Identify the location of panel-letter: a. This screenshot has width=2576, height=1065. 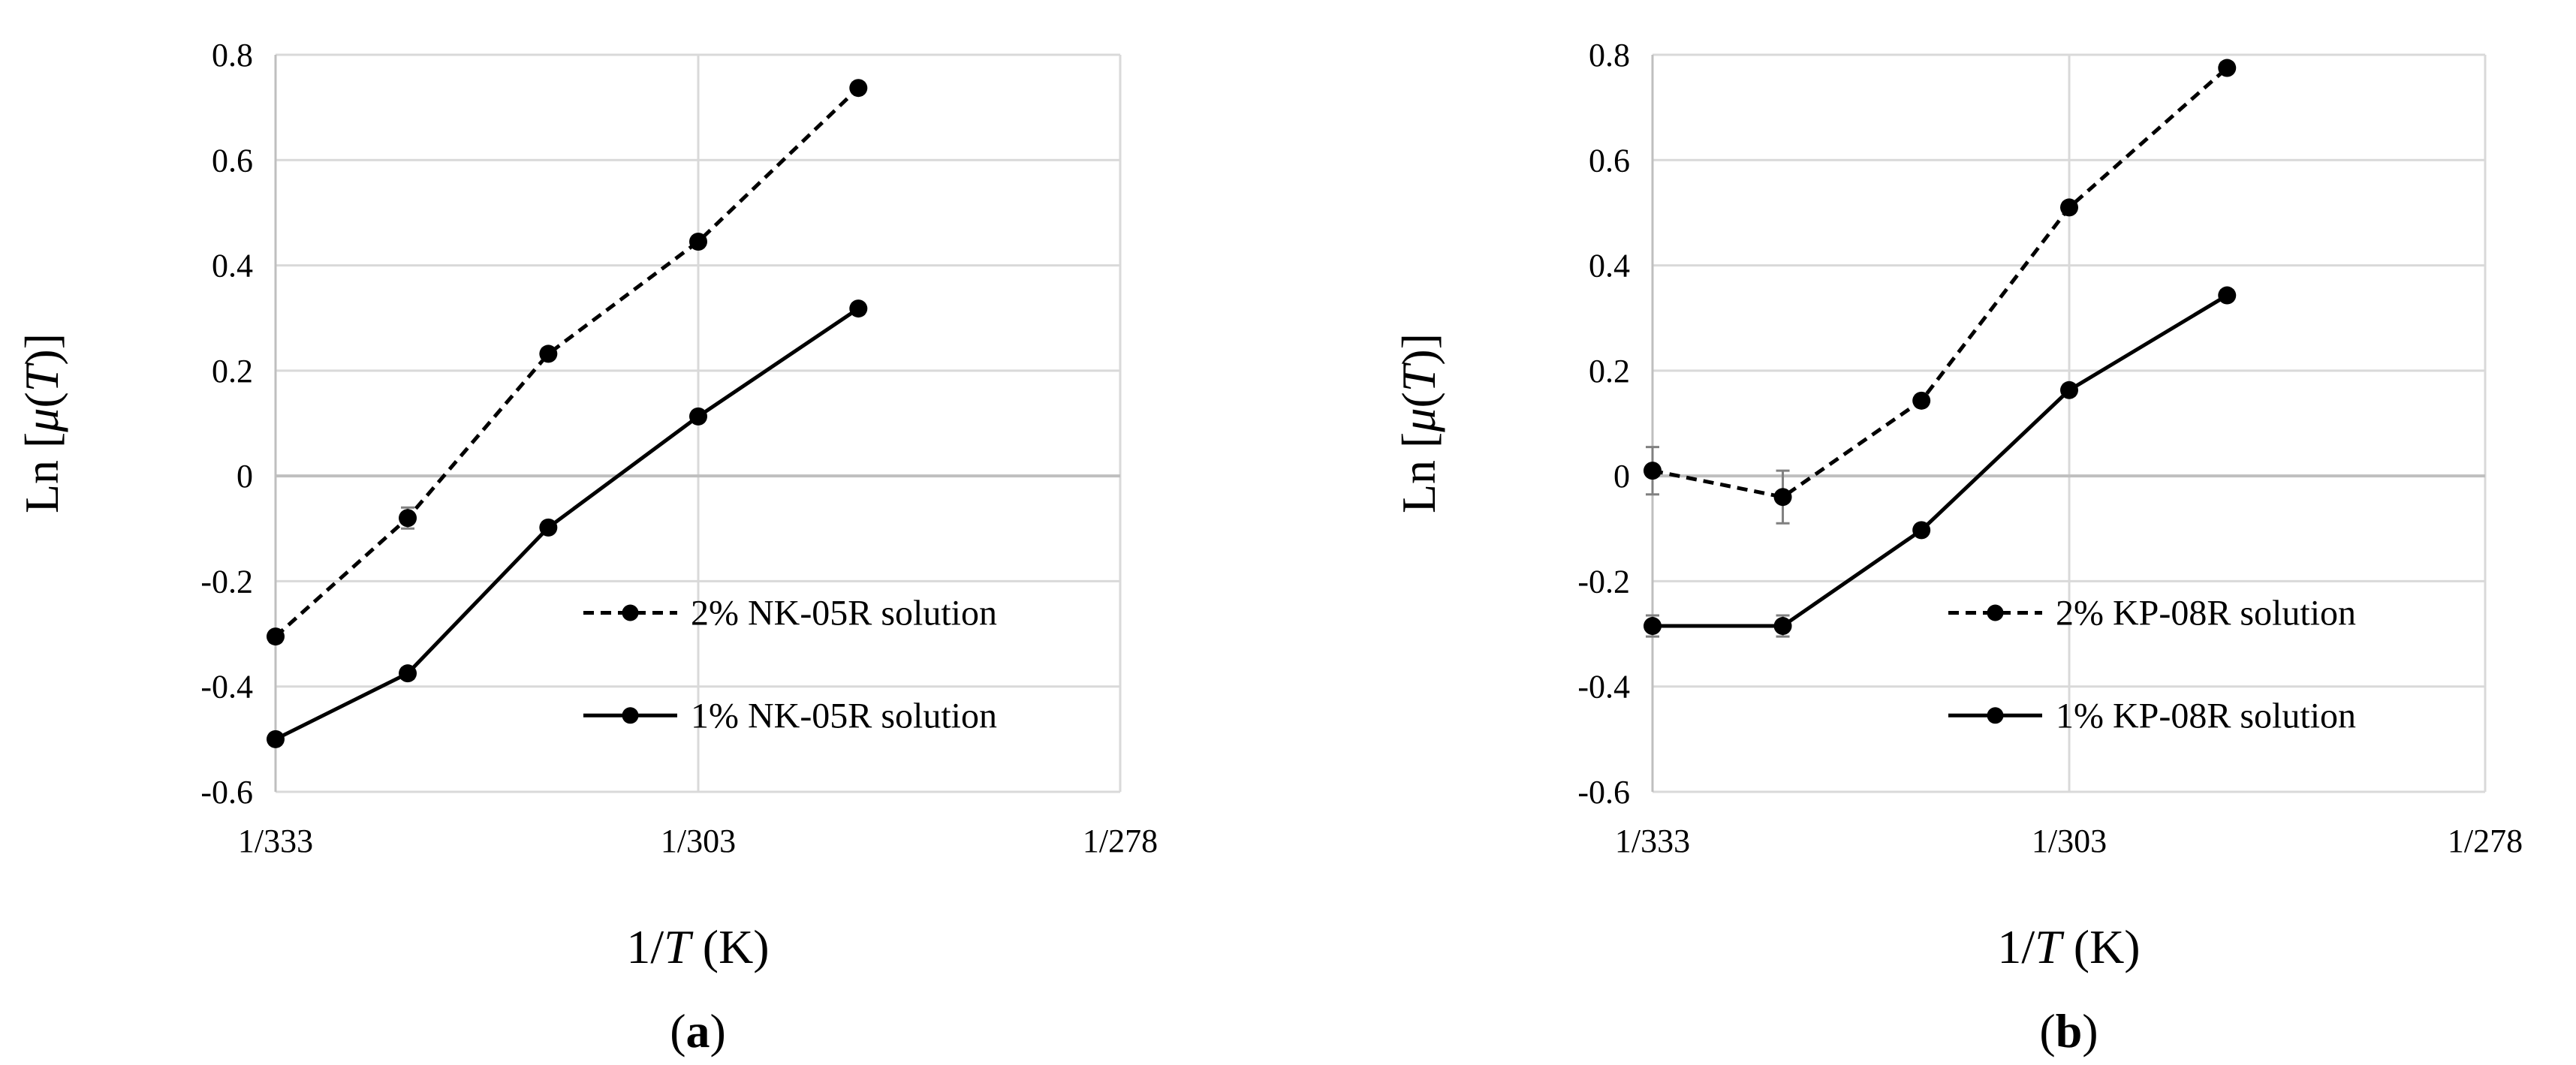
(698, 1030).